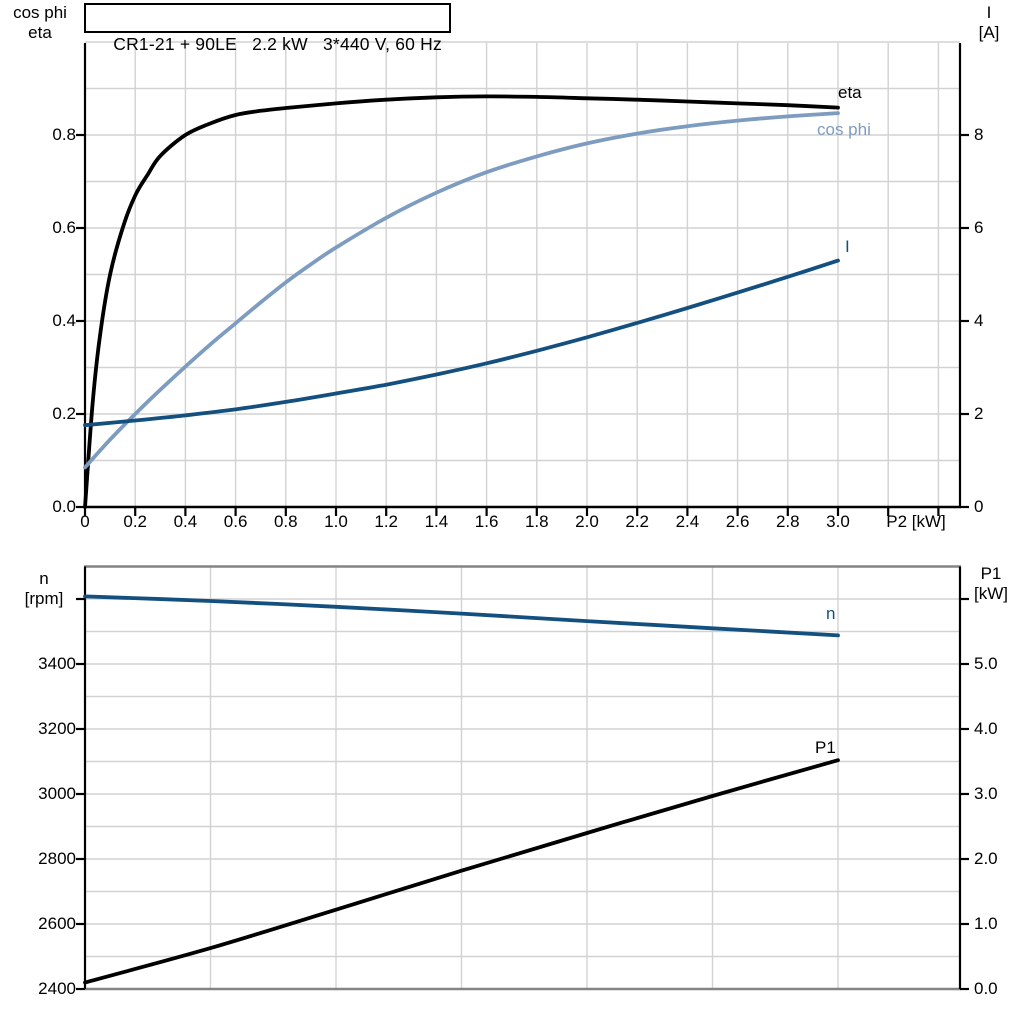 The image size is (1024, 1024). Describe the element at coordinates (64, 320) in the screenshot. I see `top-left-tick-label: 0.4` at that location.